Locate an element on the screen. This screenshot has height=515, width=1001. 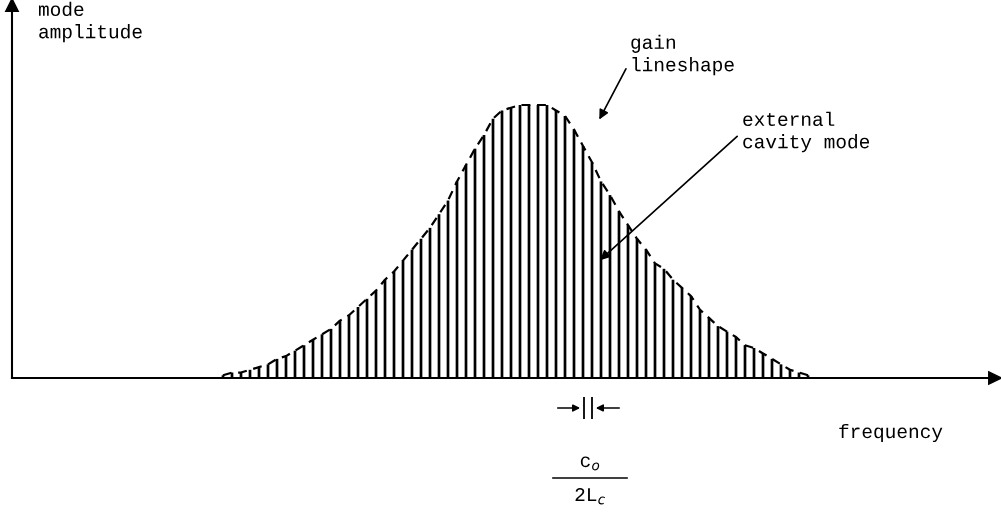
annotation: external cavity mode is located at coordinates (806, 132).